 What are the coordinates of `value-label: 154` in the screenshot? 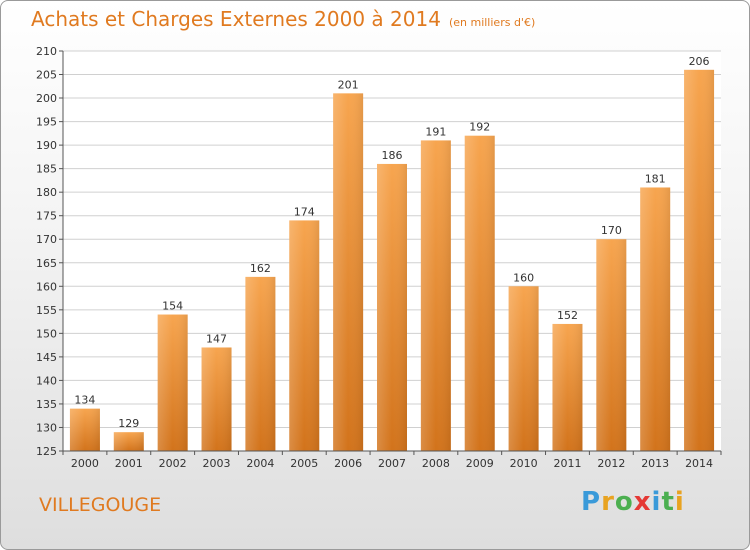 It's located at (172, 306).